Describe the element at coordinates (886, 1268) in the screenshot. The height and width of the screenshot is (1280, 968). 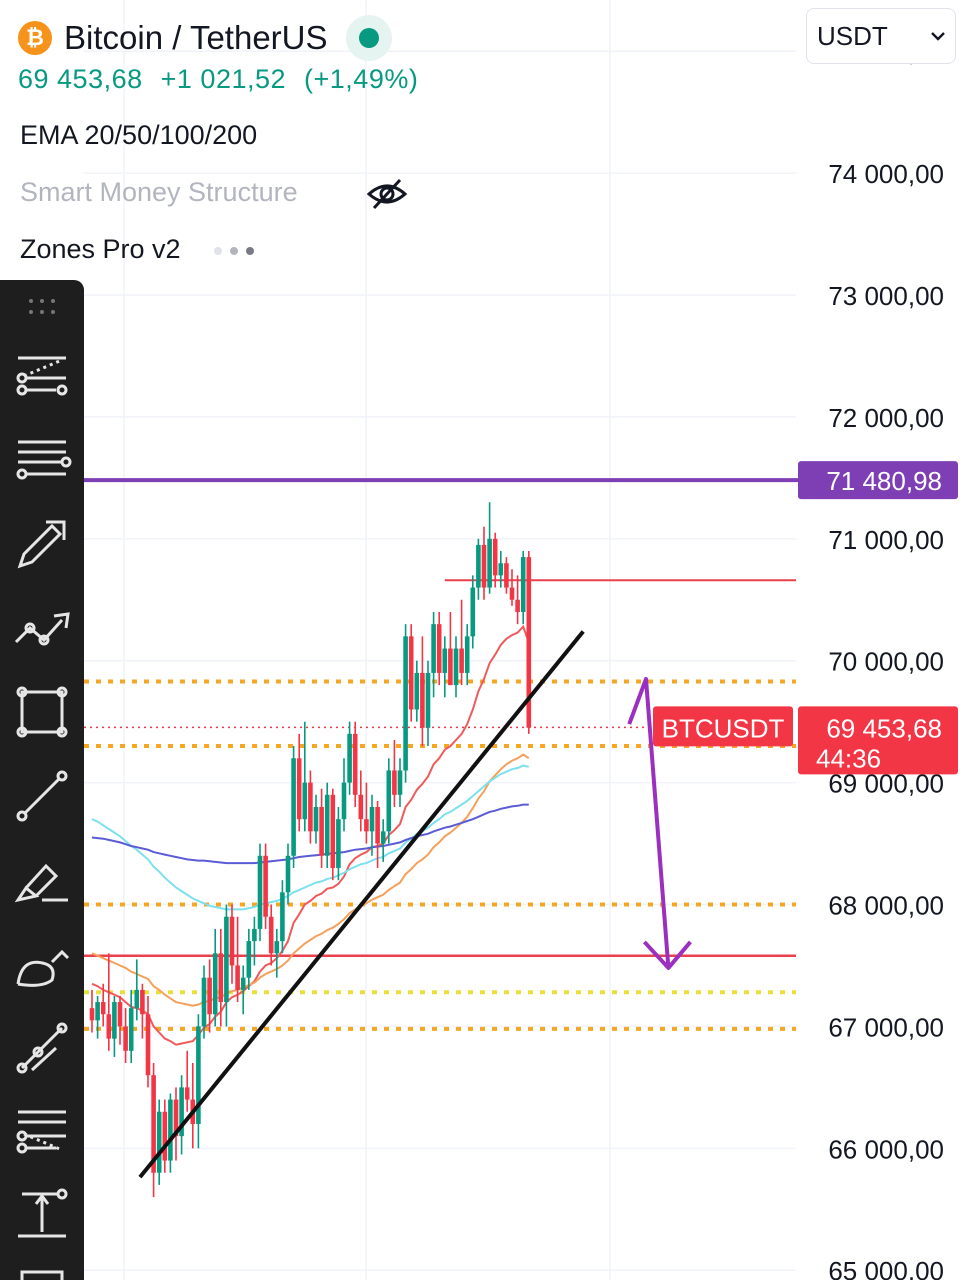
I see `y-tick-label: 65 000,00` at that location.